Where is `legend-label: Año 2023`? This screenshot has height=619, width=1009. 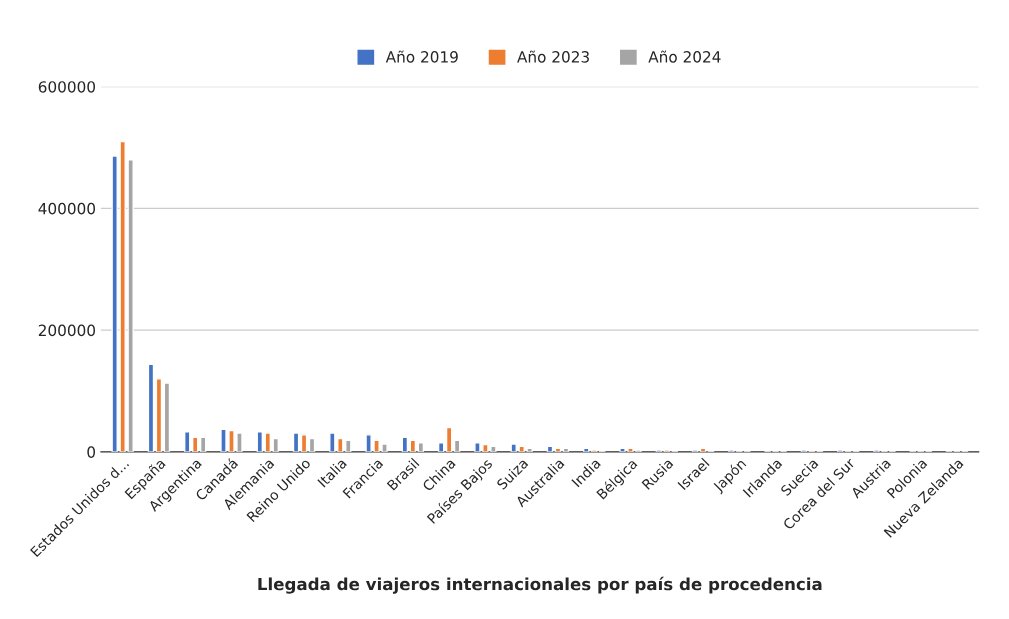 legend-label: Año 2023 is located at coordinates (553, 56).